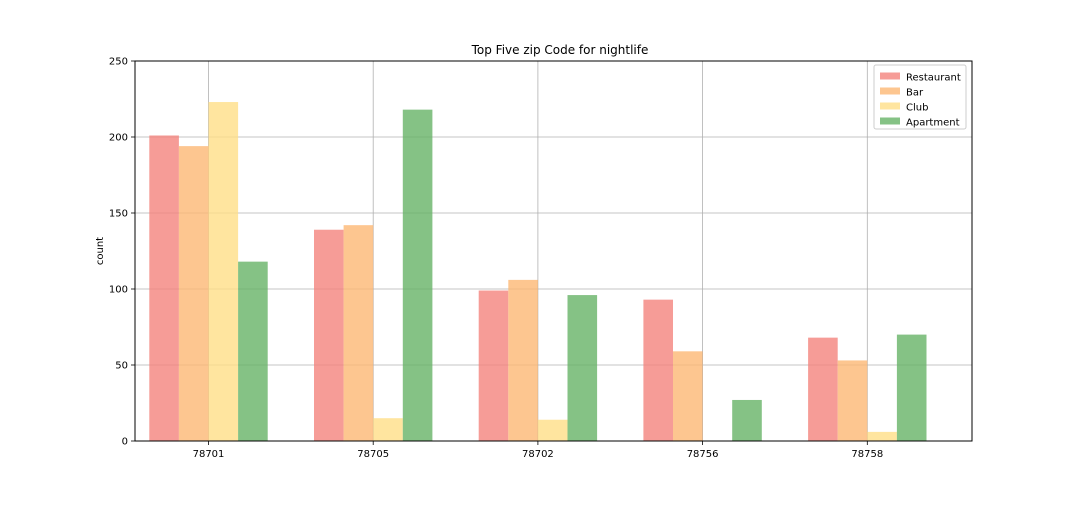 The image size is (1080, 508). I want to click on chart-title: Top Five zip Code for nightlife, so click(560, 50).